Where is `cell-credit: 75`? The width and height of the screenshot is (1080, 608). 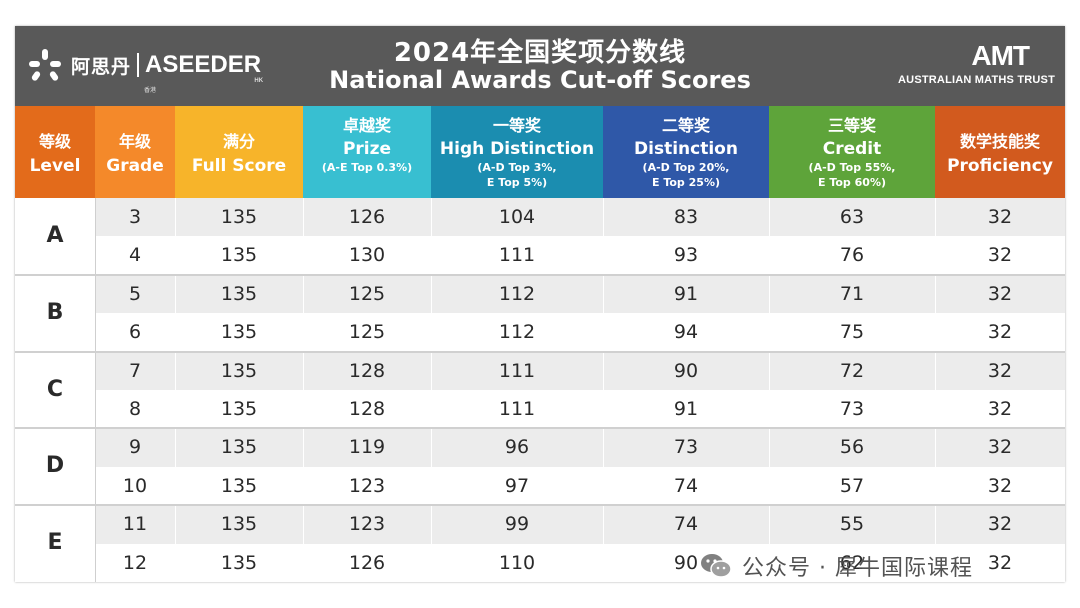
cell-credit: 75 is located at coordinates (852, 332).